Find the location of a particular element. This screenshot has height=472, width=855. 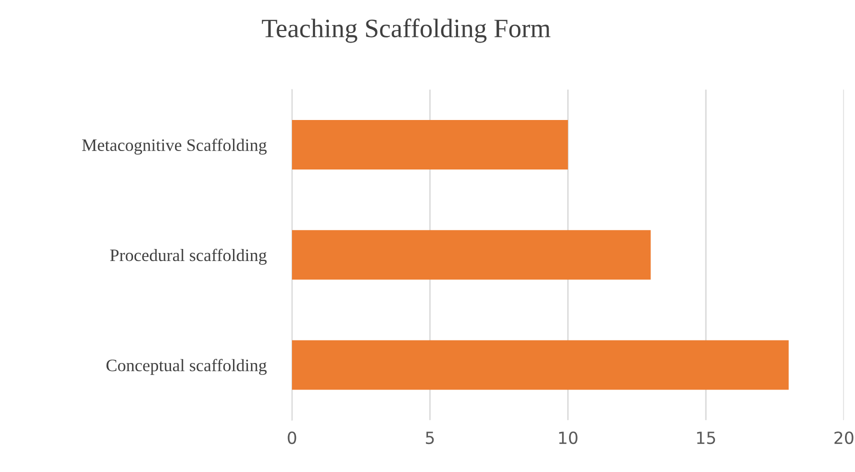

y-tick-label: Metacognitive Scaffolding is located at coordinates (174, 146).